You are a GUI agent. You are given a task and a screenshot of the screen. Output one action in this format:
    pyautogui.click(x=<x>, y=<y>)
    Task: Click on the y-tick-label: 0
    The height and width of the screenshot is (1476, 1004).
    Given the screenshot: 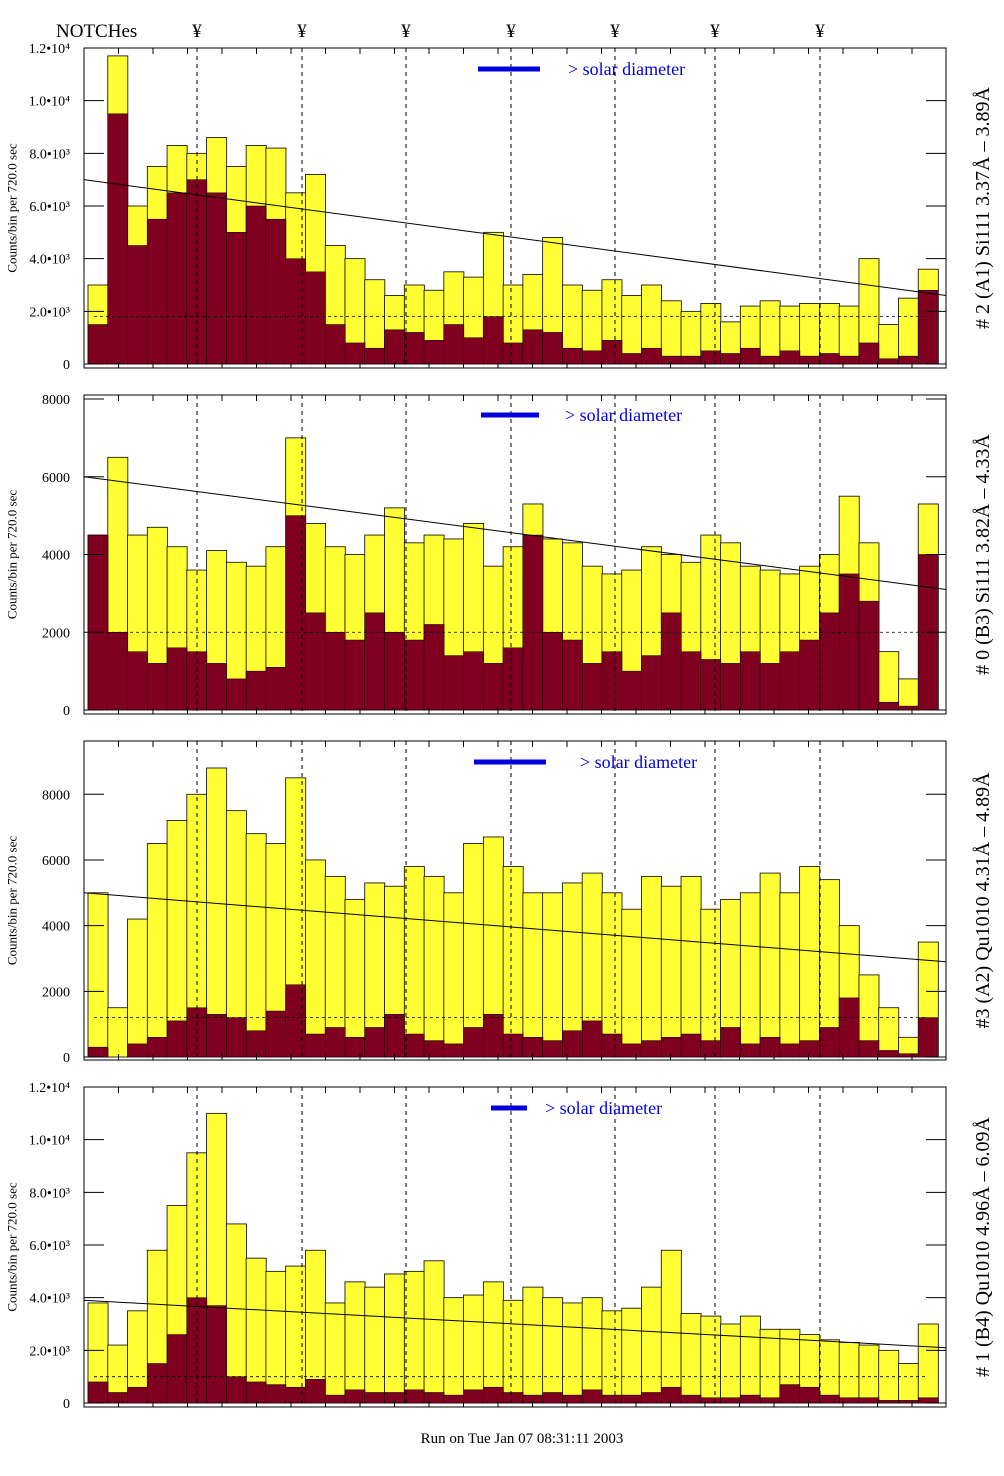 What is the action you would take?
    pyautogui.click(x=66, y=1058)
    